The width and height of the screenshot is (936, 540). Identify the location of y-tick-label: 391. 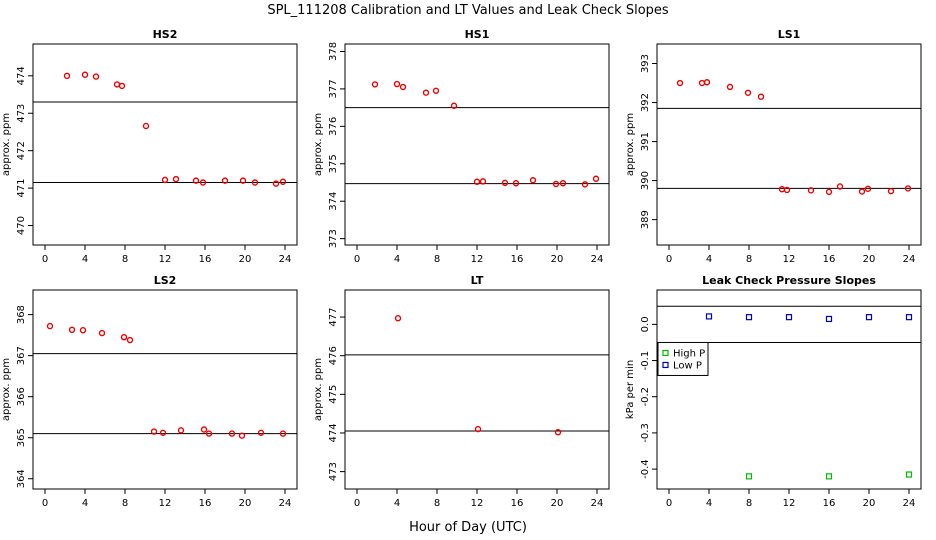
(645, 141).